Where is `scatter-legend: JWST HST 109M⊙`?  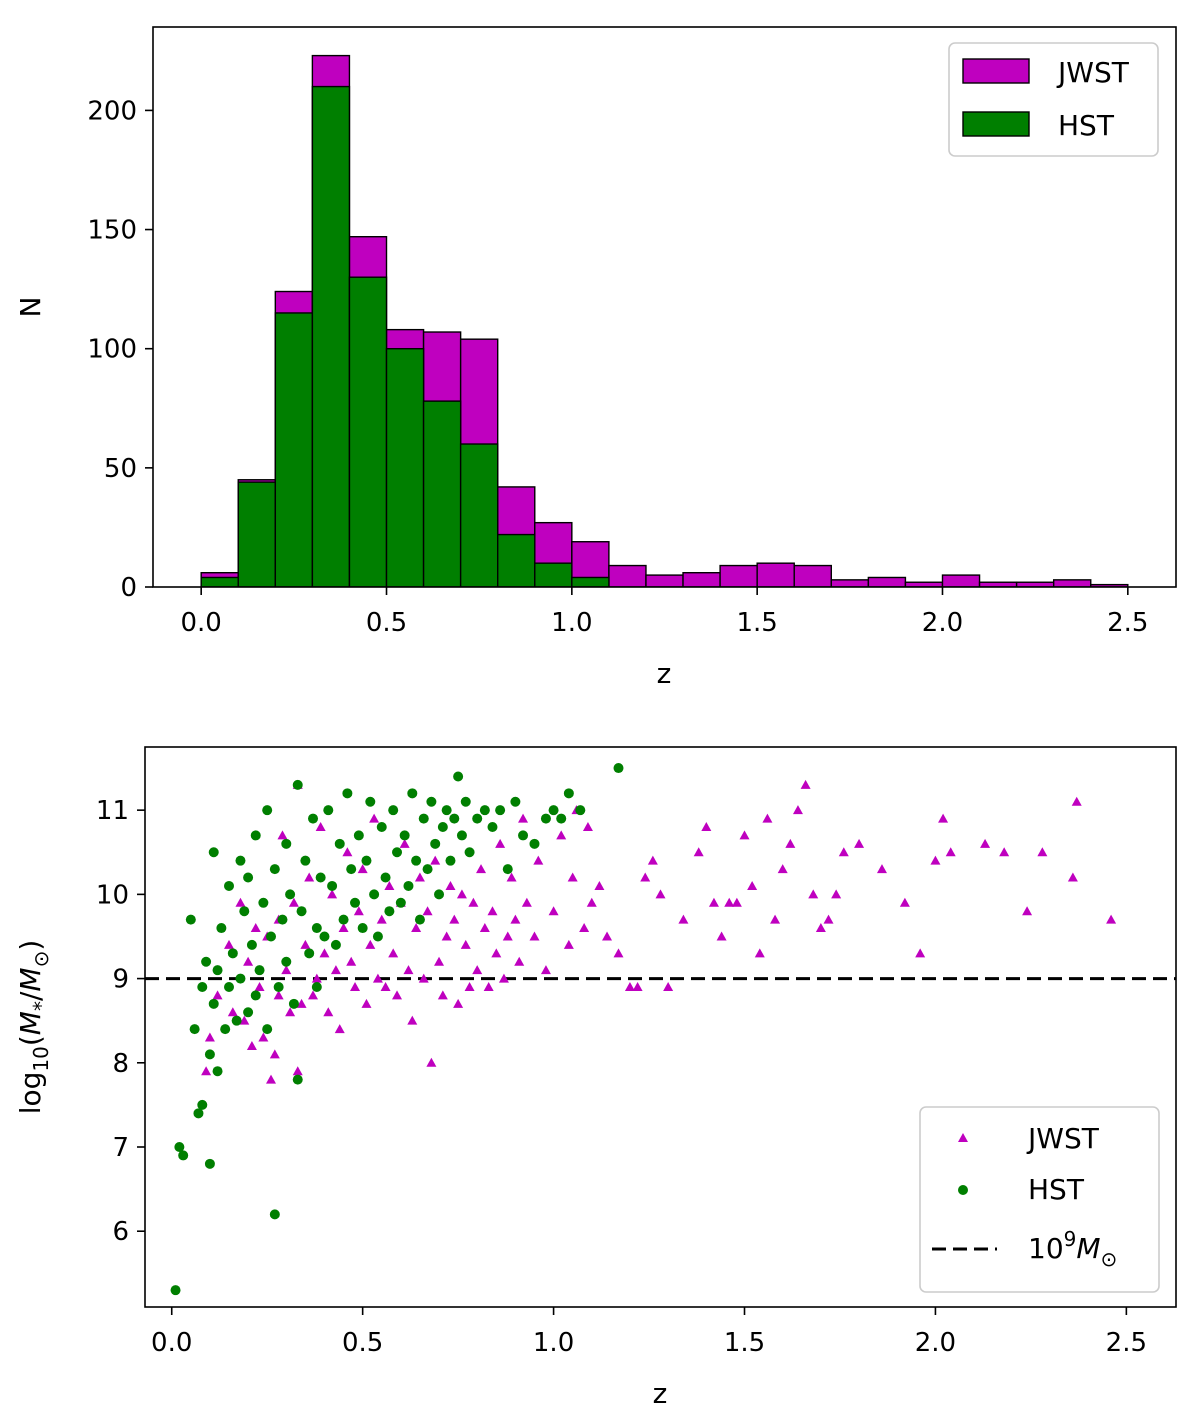 scatter-legend: JWST HST 109M⊙ is located at coordinates (1039, 1199).